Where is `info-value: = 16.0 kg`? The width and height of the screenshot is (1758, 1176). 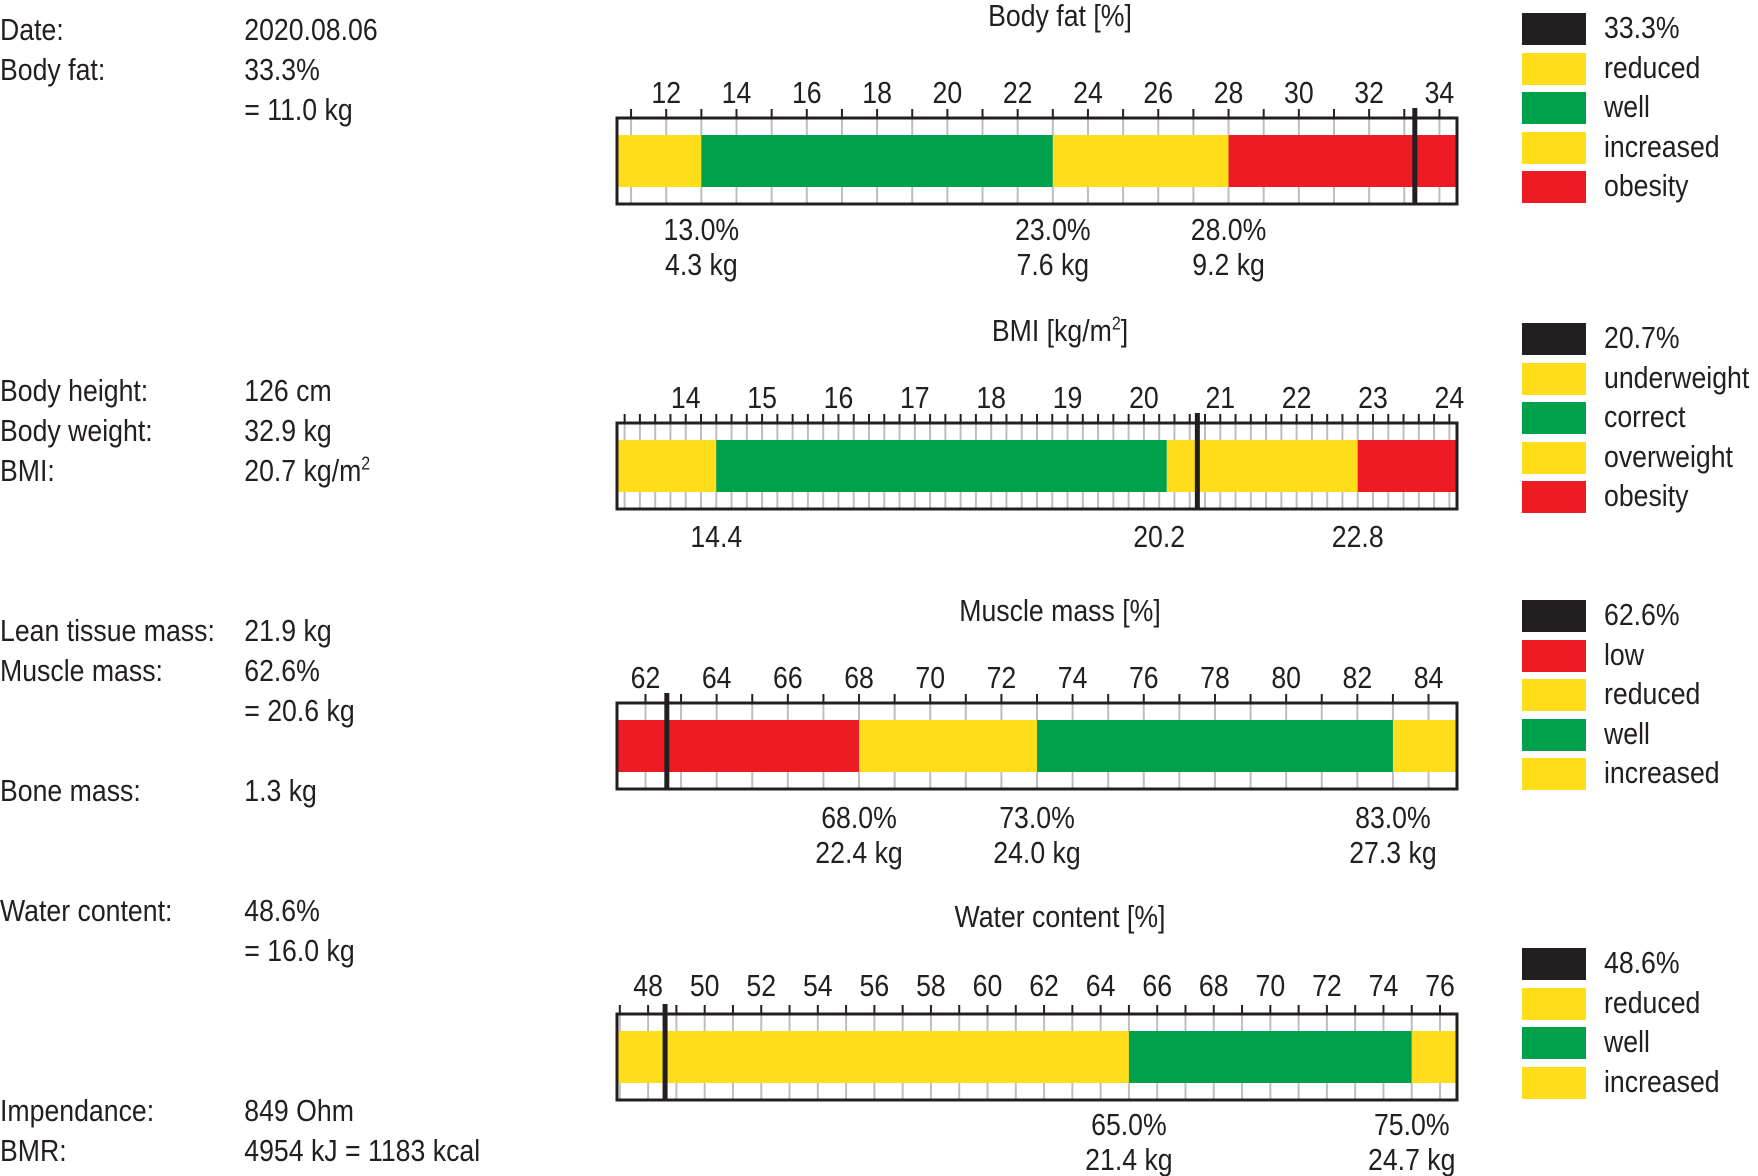
info-value: = 16.0 kg is located at coordinates (299, 950).